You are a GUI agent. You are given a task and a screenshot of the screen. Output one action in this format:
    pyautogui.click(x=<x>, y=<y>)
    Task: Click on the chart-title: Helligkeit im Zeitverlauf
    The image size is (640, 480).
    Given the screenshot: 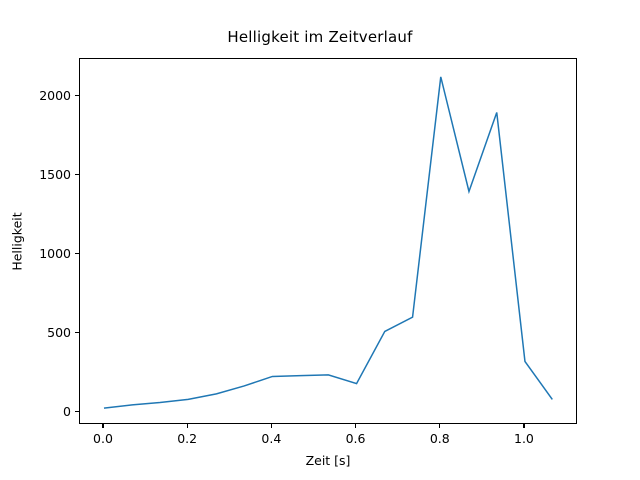 What is the action you would take?
    pyautogui.click(x=320, y=37)
    